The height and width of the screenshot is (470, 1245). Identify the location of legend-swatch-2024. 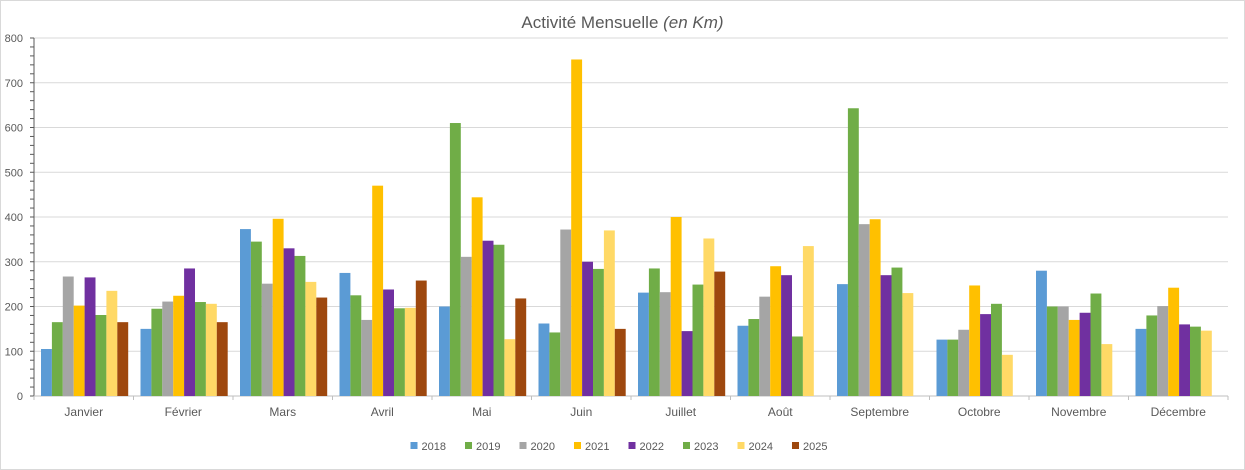
(741, 445).